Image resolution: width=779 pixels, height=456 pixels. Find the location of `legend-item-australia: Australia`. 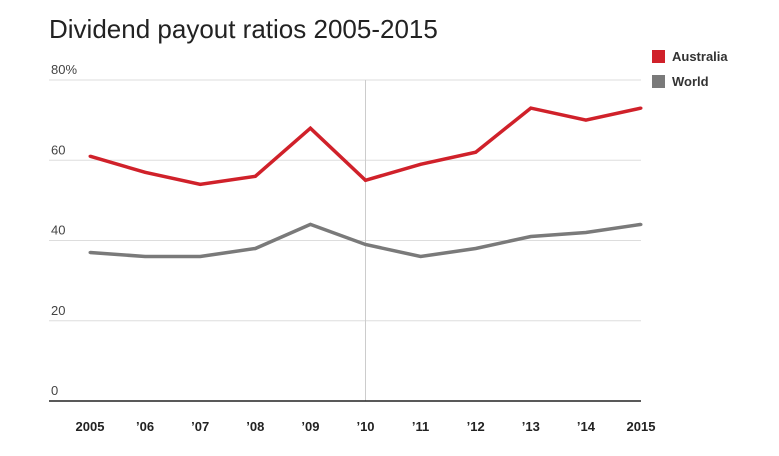

legend-item-australia: Australia is located at coordinates (690, 56).